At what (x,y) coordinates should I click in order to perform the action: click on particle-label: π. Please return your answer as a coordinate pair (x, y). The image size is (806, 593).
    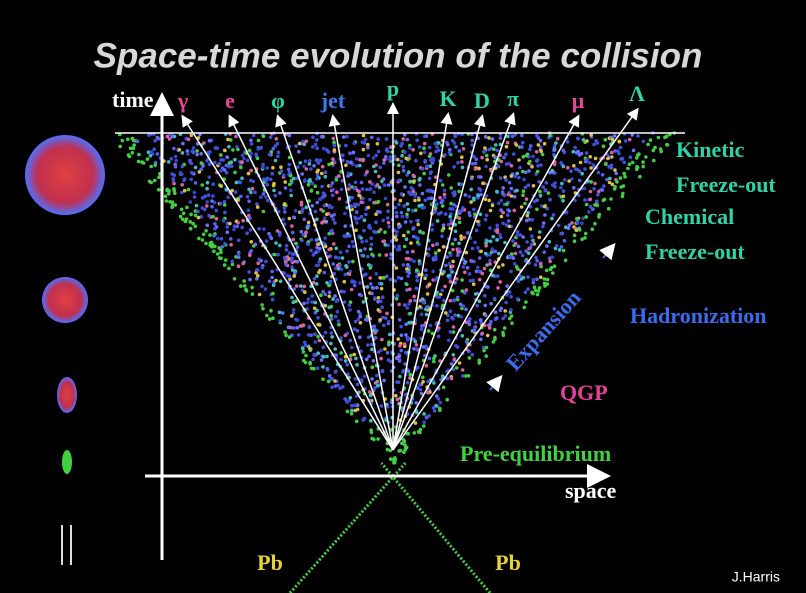
    Looking at the image, I should click on (513, 98).